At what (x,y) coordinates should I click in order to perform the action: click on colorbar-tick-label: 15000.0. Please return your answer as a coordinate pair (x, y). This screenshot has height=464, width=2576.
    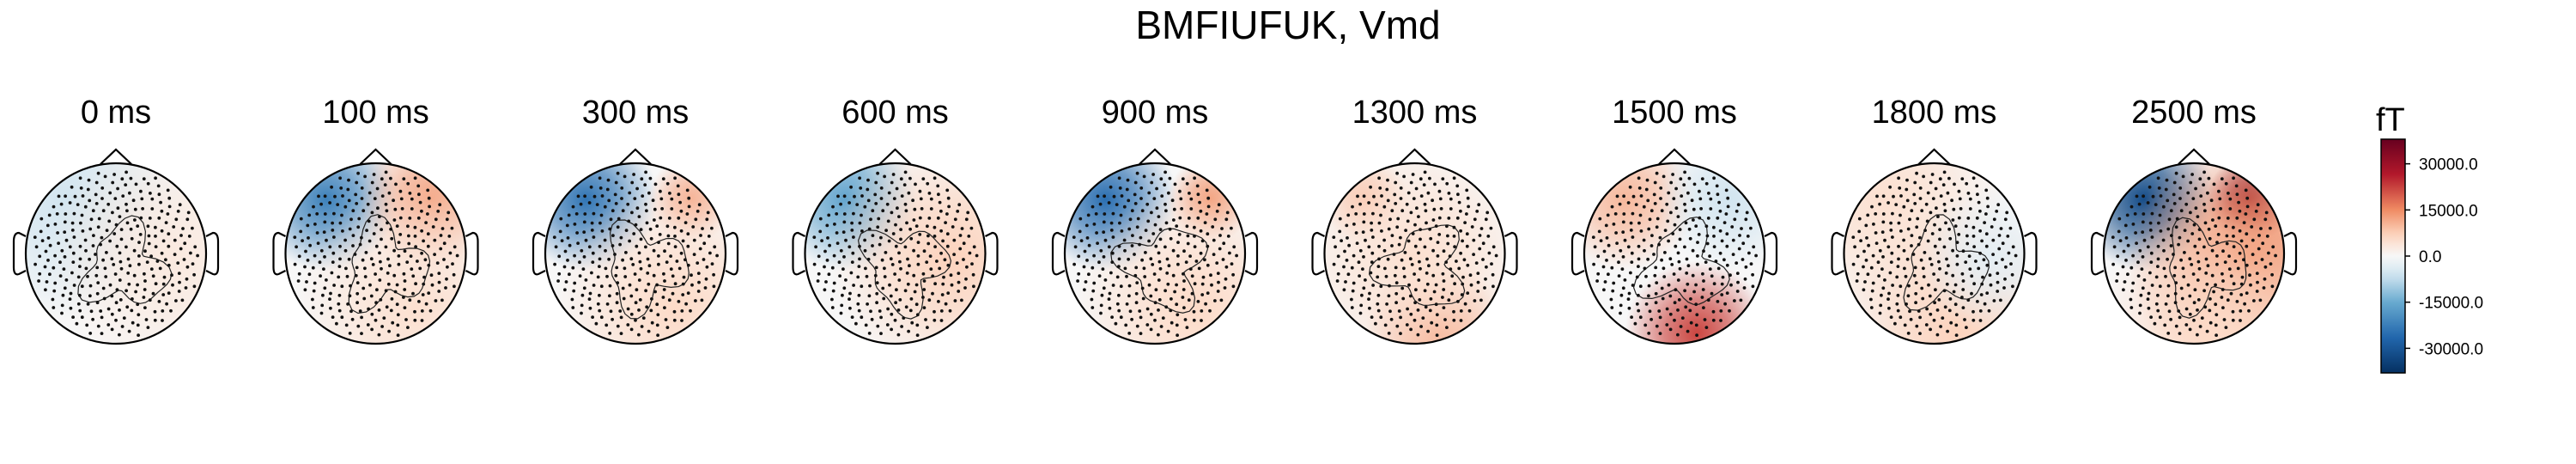
    Looking at the image, I should click on (2449, 211).